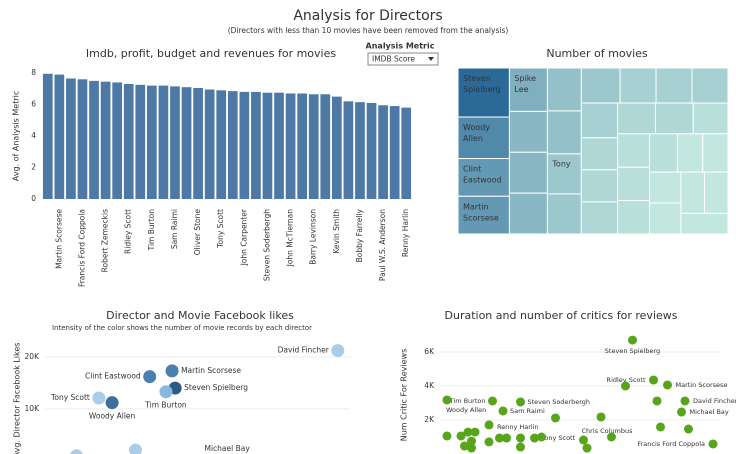 The width and height of the screenshot is (736, 454). What do you see at coordinates (243, 237) in the screenshot?
I see `x-tick-label: John Carpenter` at bounding box center [243, 237].